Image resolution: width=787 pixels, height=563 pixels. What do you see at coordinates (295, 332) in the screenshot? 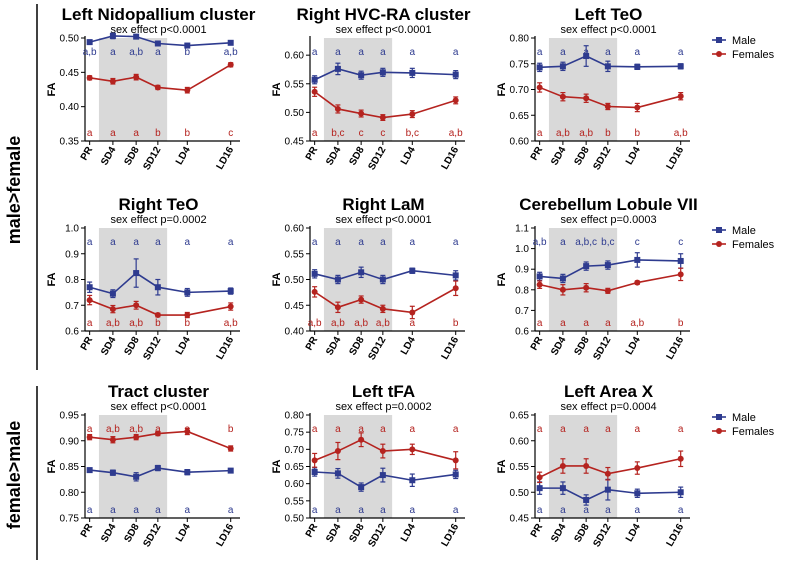
I see `y-tick-label: 0.40` at bounding box center [295, 332].